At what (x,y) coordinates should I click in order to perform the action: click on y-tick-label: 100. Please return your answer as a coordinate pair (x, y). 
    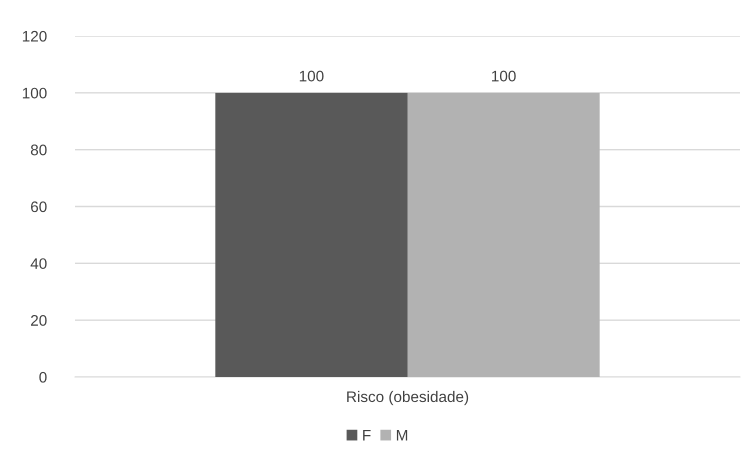
    Looking at the image, I should click on (34, 93).